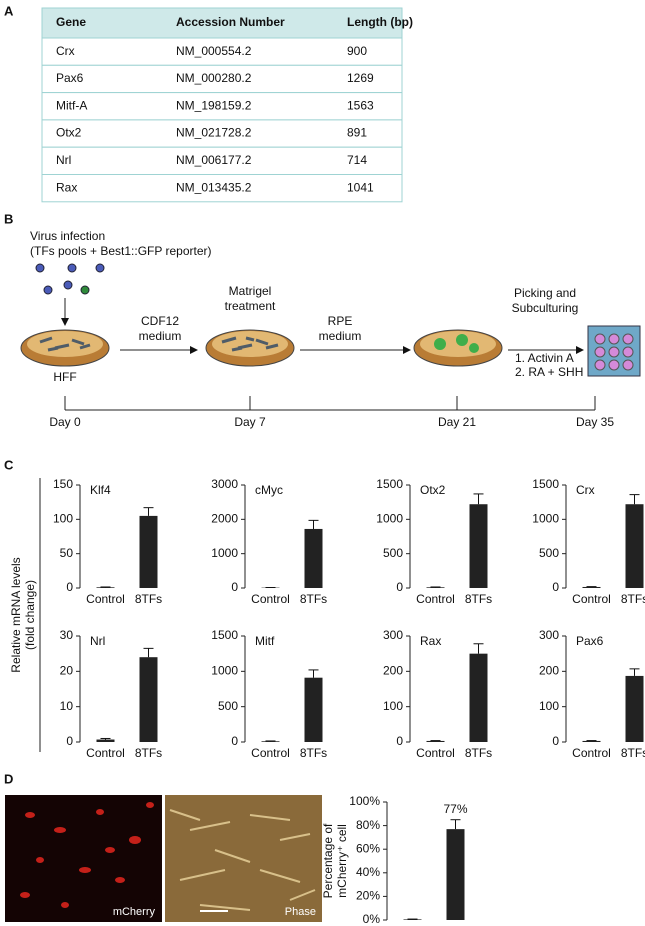  I want to click on y-tick-label: 30, so click(67, 635).